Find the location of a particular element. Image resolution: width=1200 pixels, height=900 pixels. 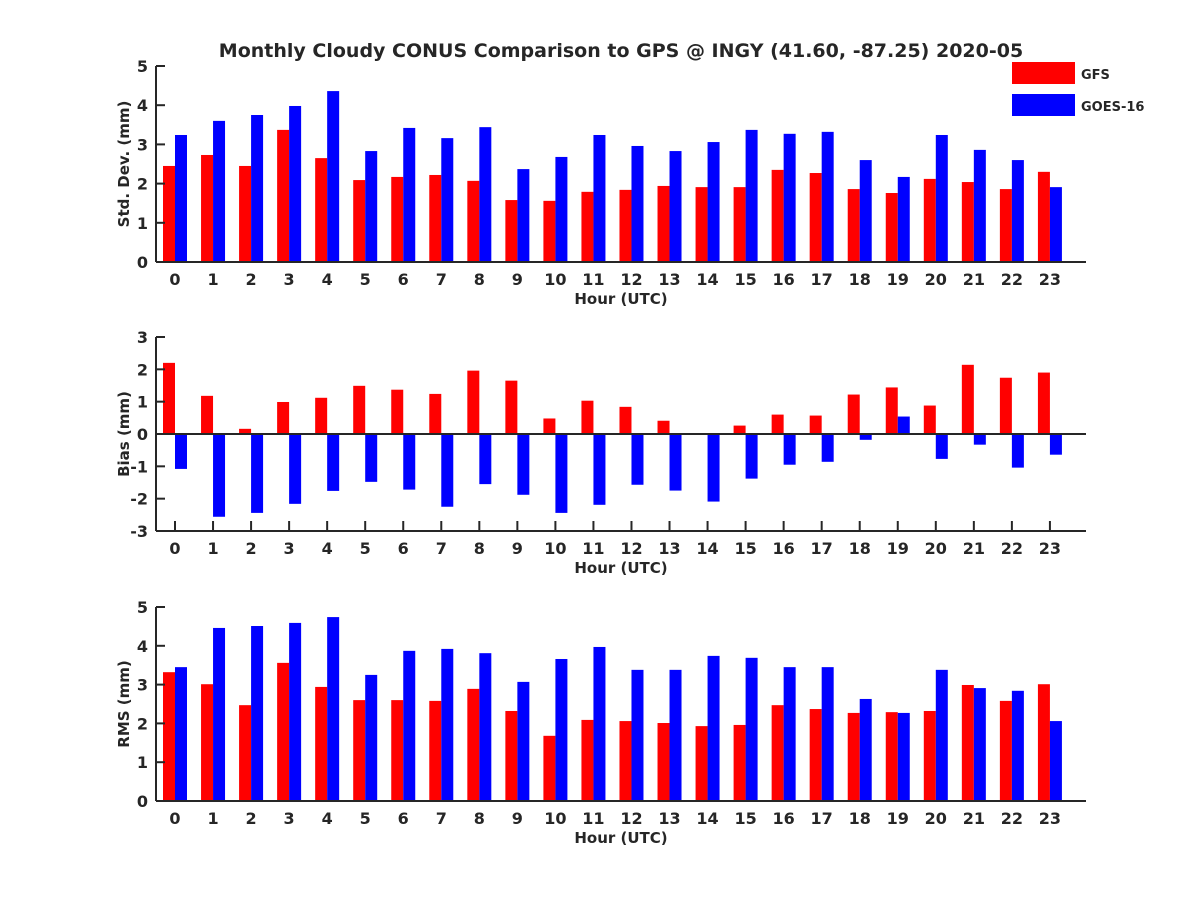

rms-x-tick-label: 4 is located at coordinates (327, 818).